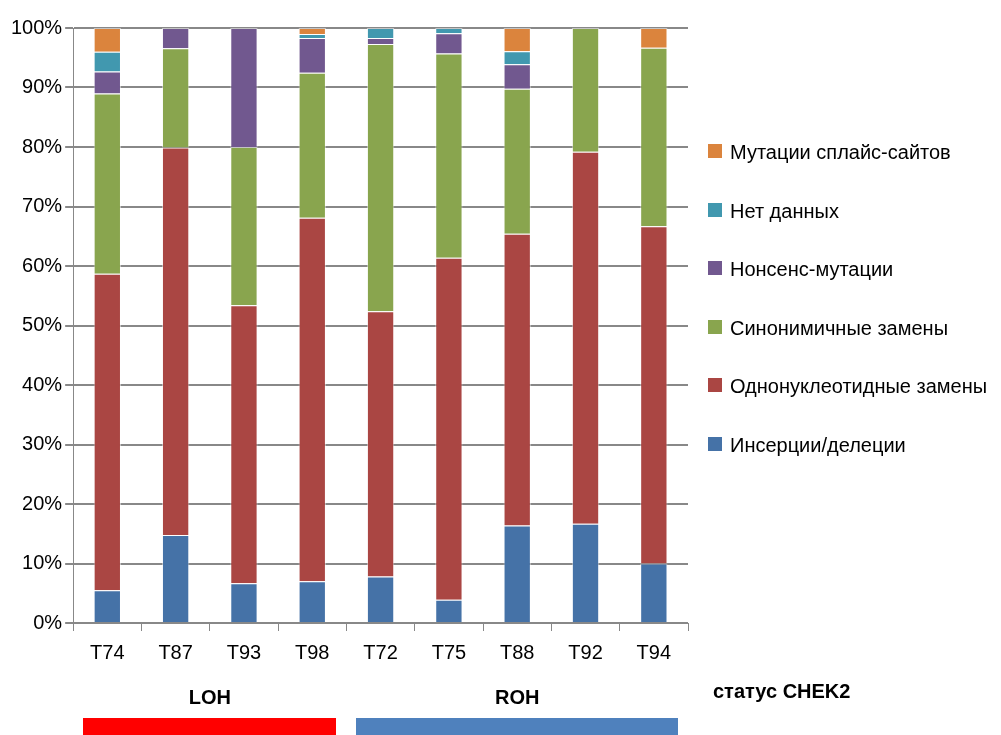  Describe the element at coordinates (107, 651) in the screenshot. I see `x-tick-label: T74` at that location.